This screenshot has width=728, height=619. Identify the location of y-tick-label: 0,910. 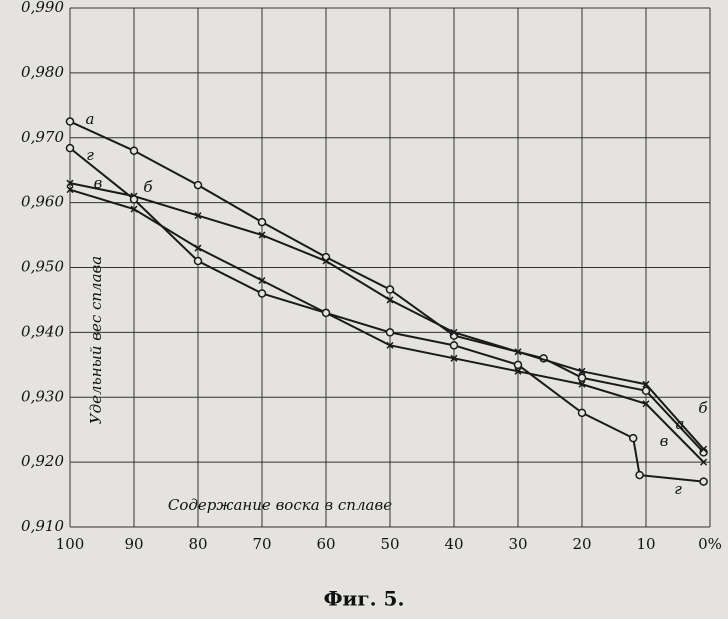
(42, 526).